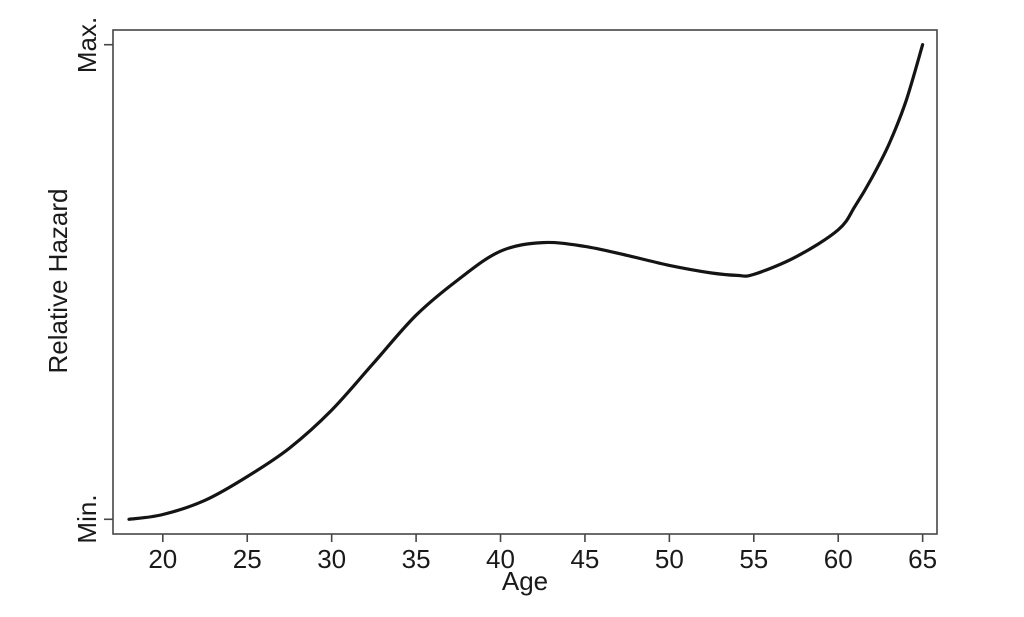  I want to click on y-tick-label-max: Max., so click(87, 45).